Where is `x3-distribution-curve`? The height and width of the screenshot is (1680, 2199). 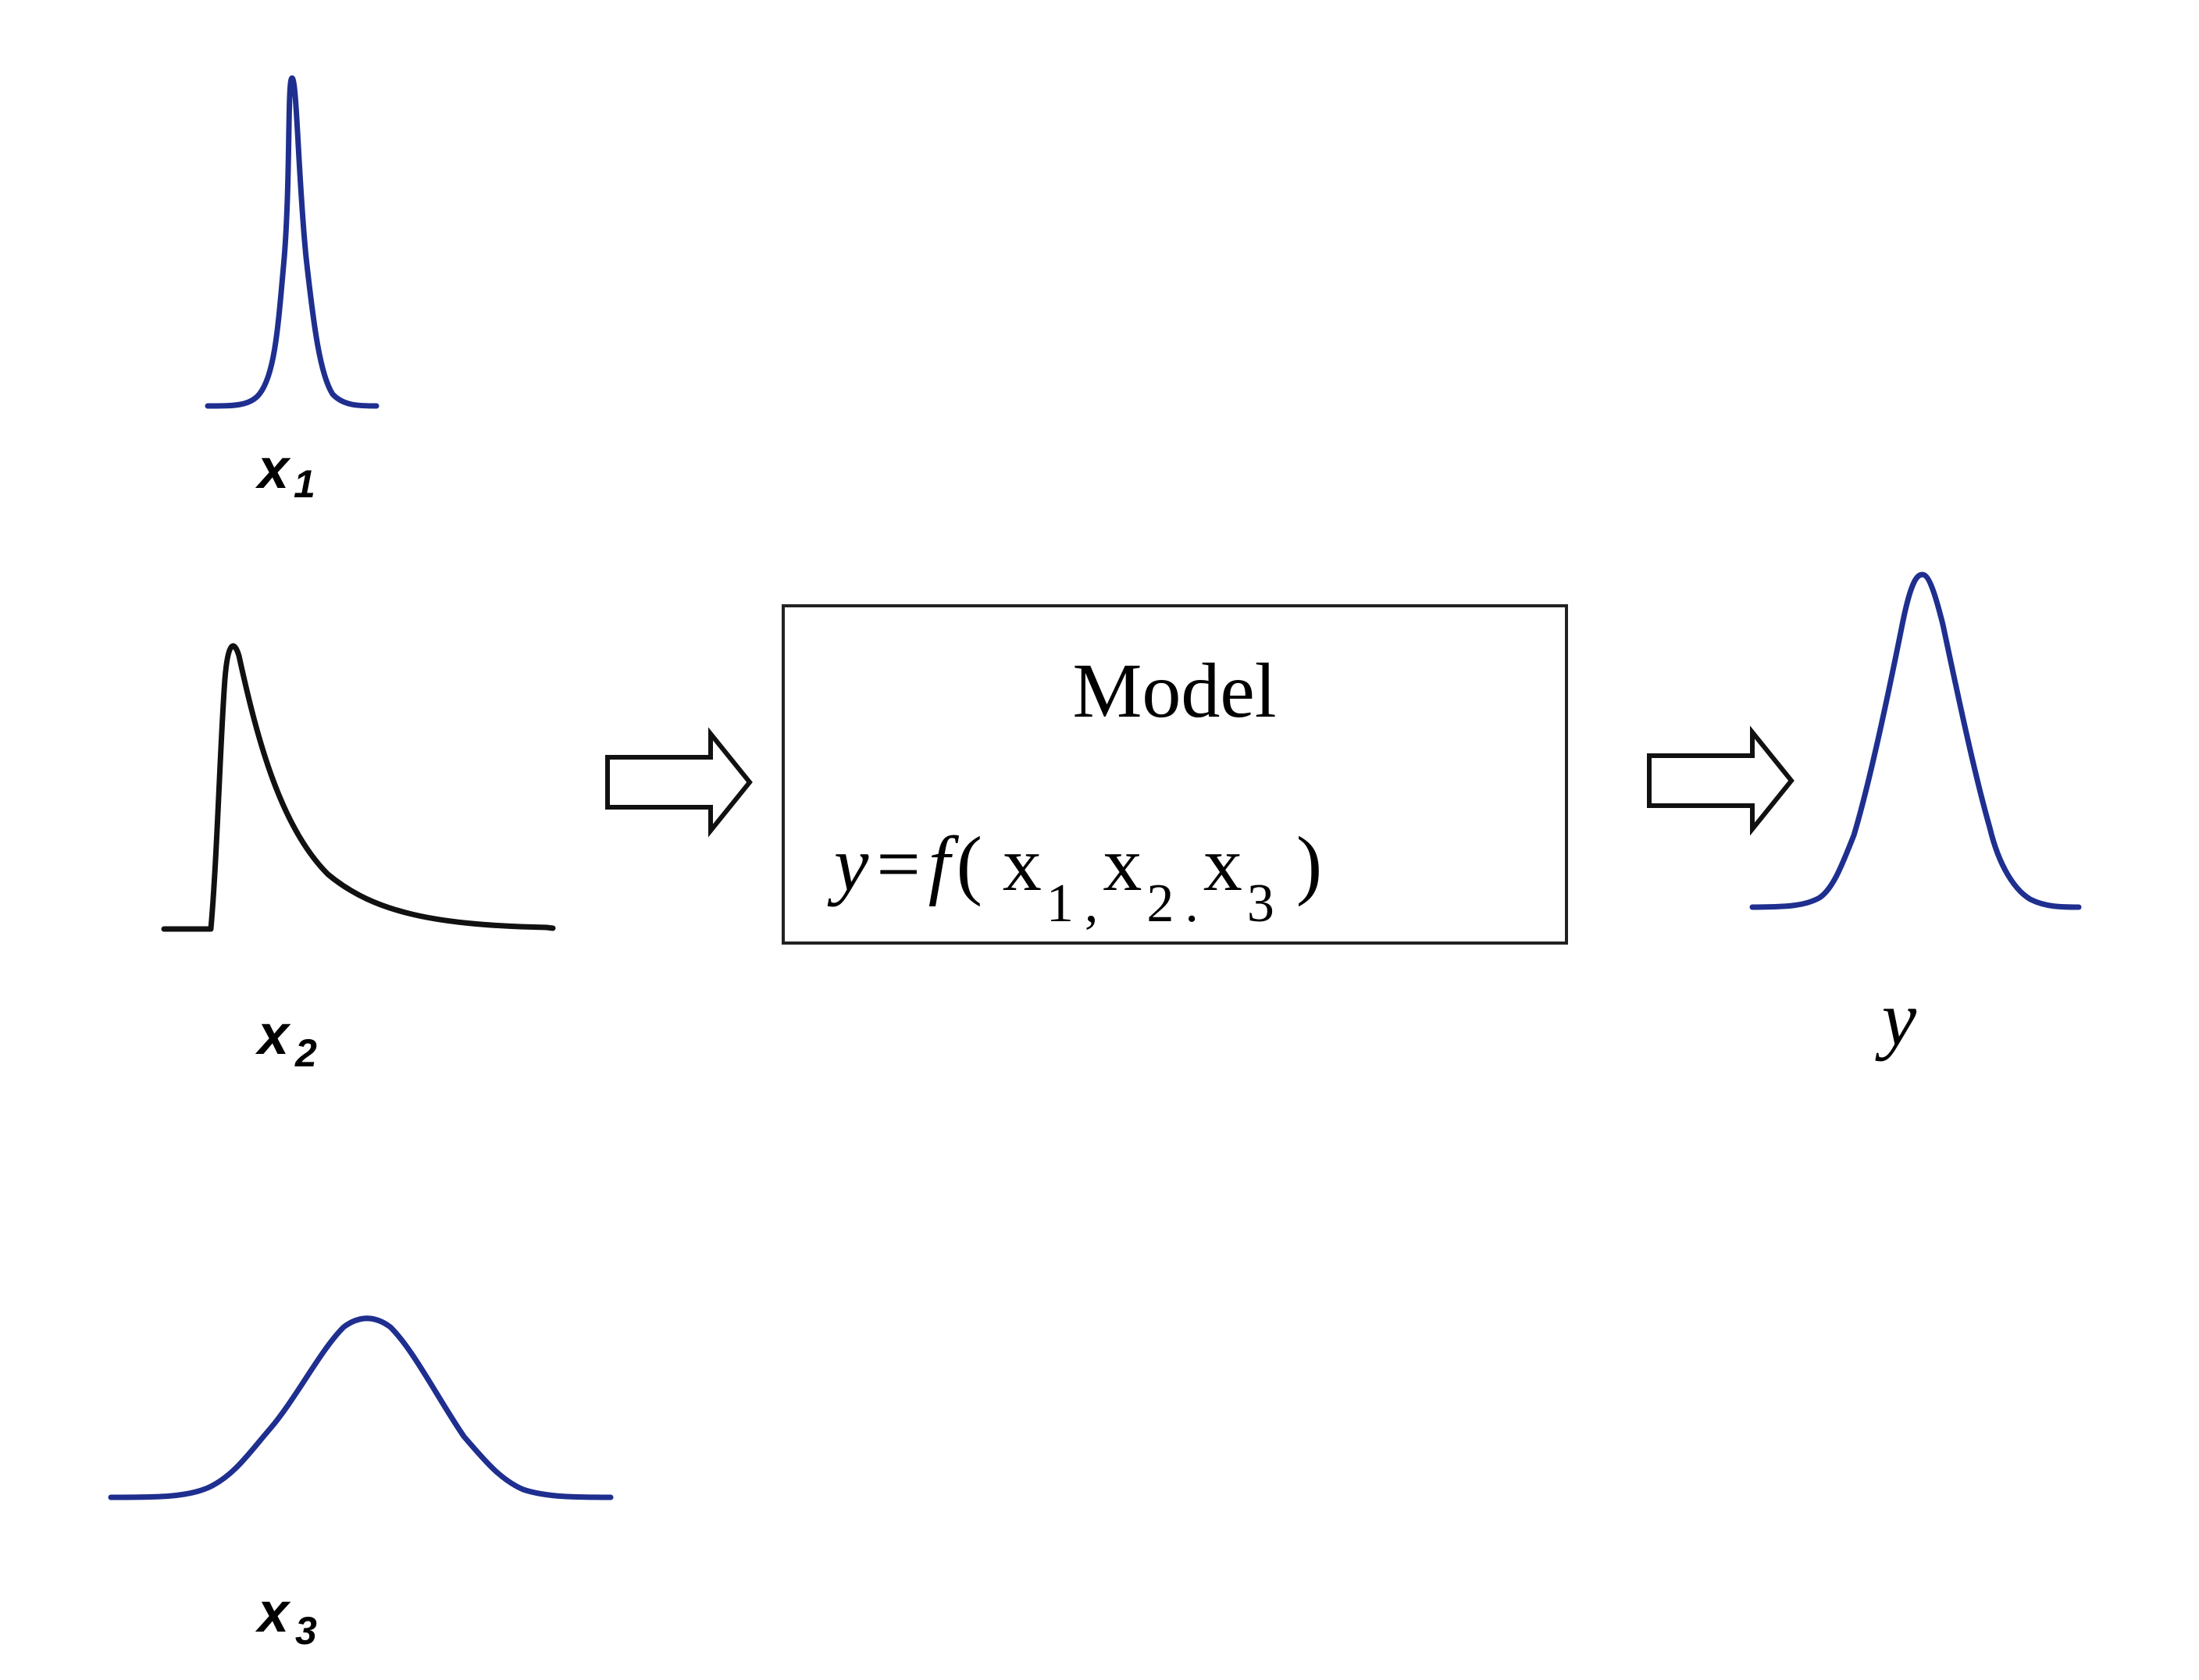 x3-distribution-curve is located at coordinates (361, 1407).